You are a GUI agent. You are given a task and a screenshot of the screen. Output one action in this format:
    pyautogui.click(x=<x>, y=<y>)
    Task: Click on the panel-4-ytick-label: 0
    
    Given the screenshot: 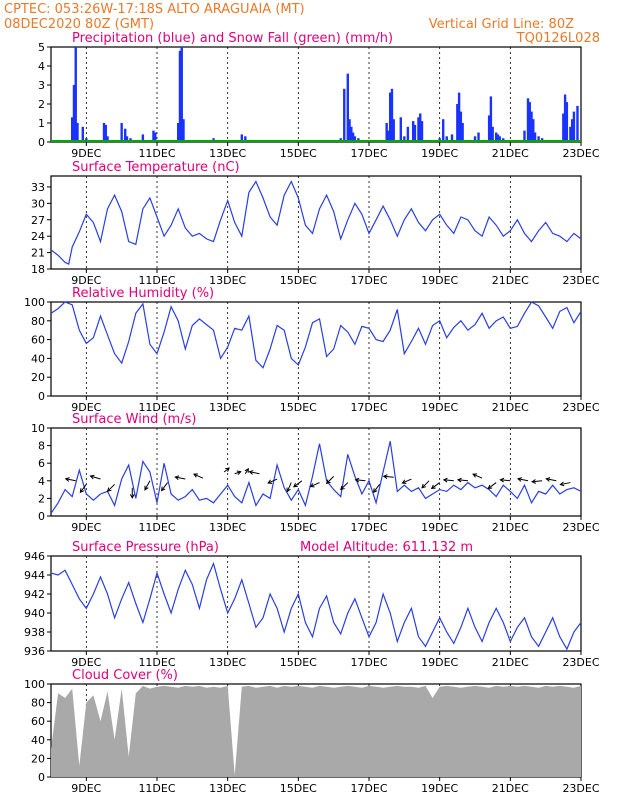 What is the action you would take?
    pyautogui.click(x=41, y=516)
    